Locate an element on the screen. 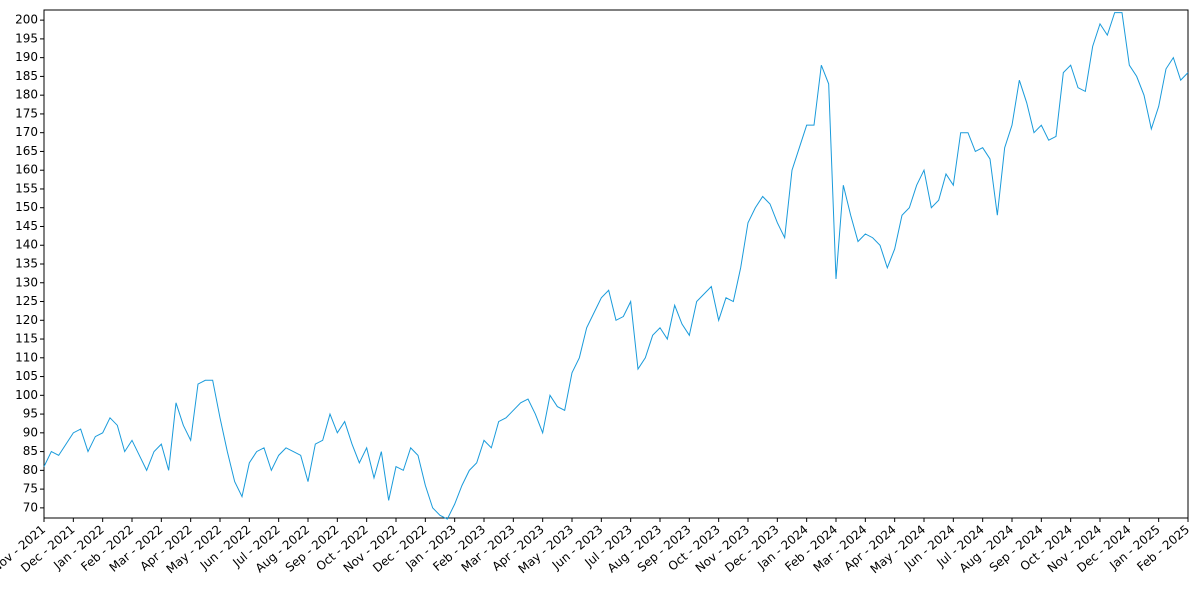 The width and height of the screenshot is (1200, 600). y-tick-label: 180 is located at coordinates (26, 95).